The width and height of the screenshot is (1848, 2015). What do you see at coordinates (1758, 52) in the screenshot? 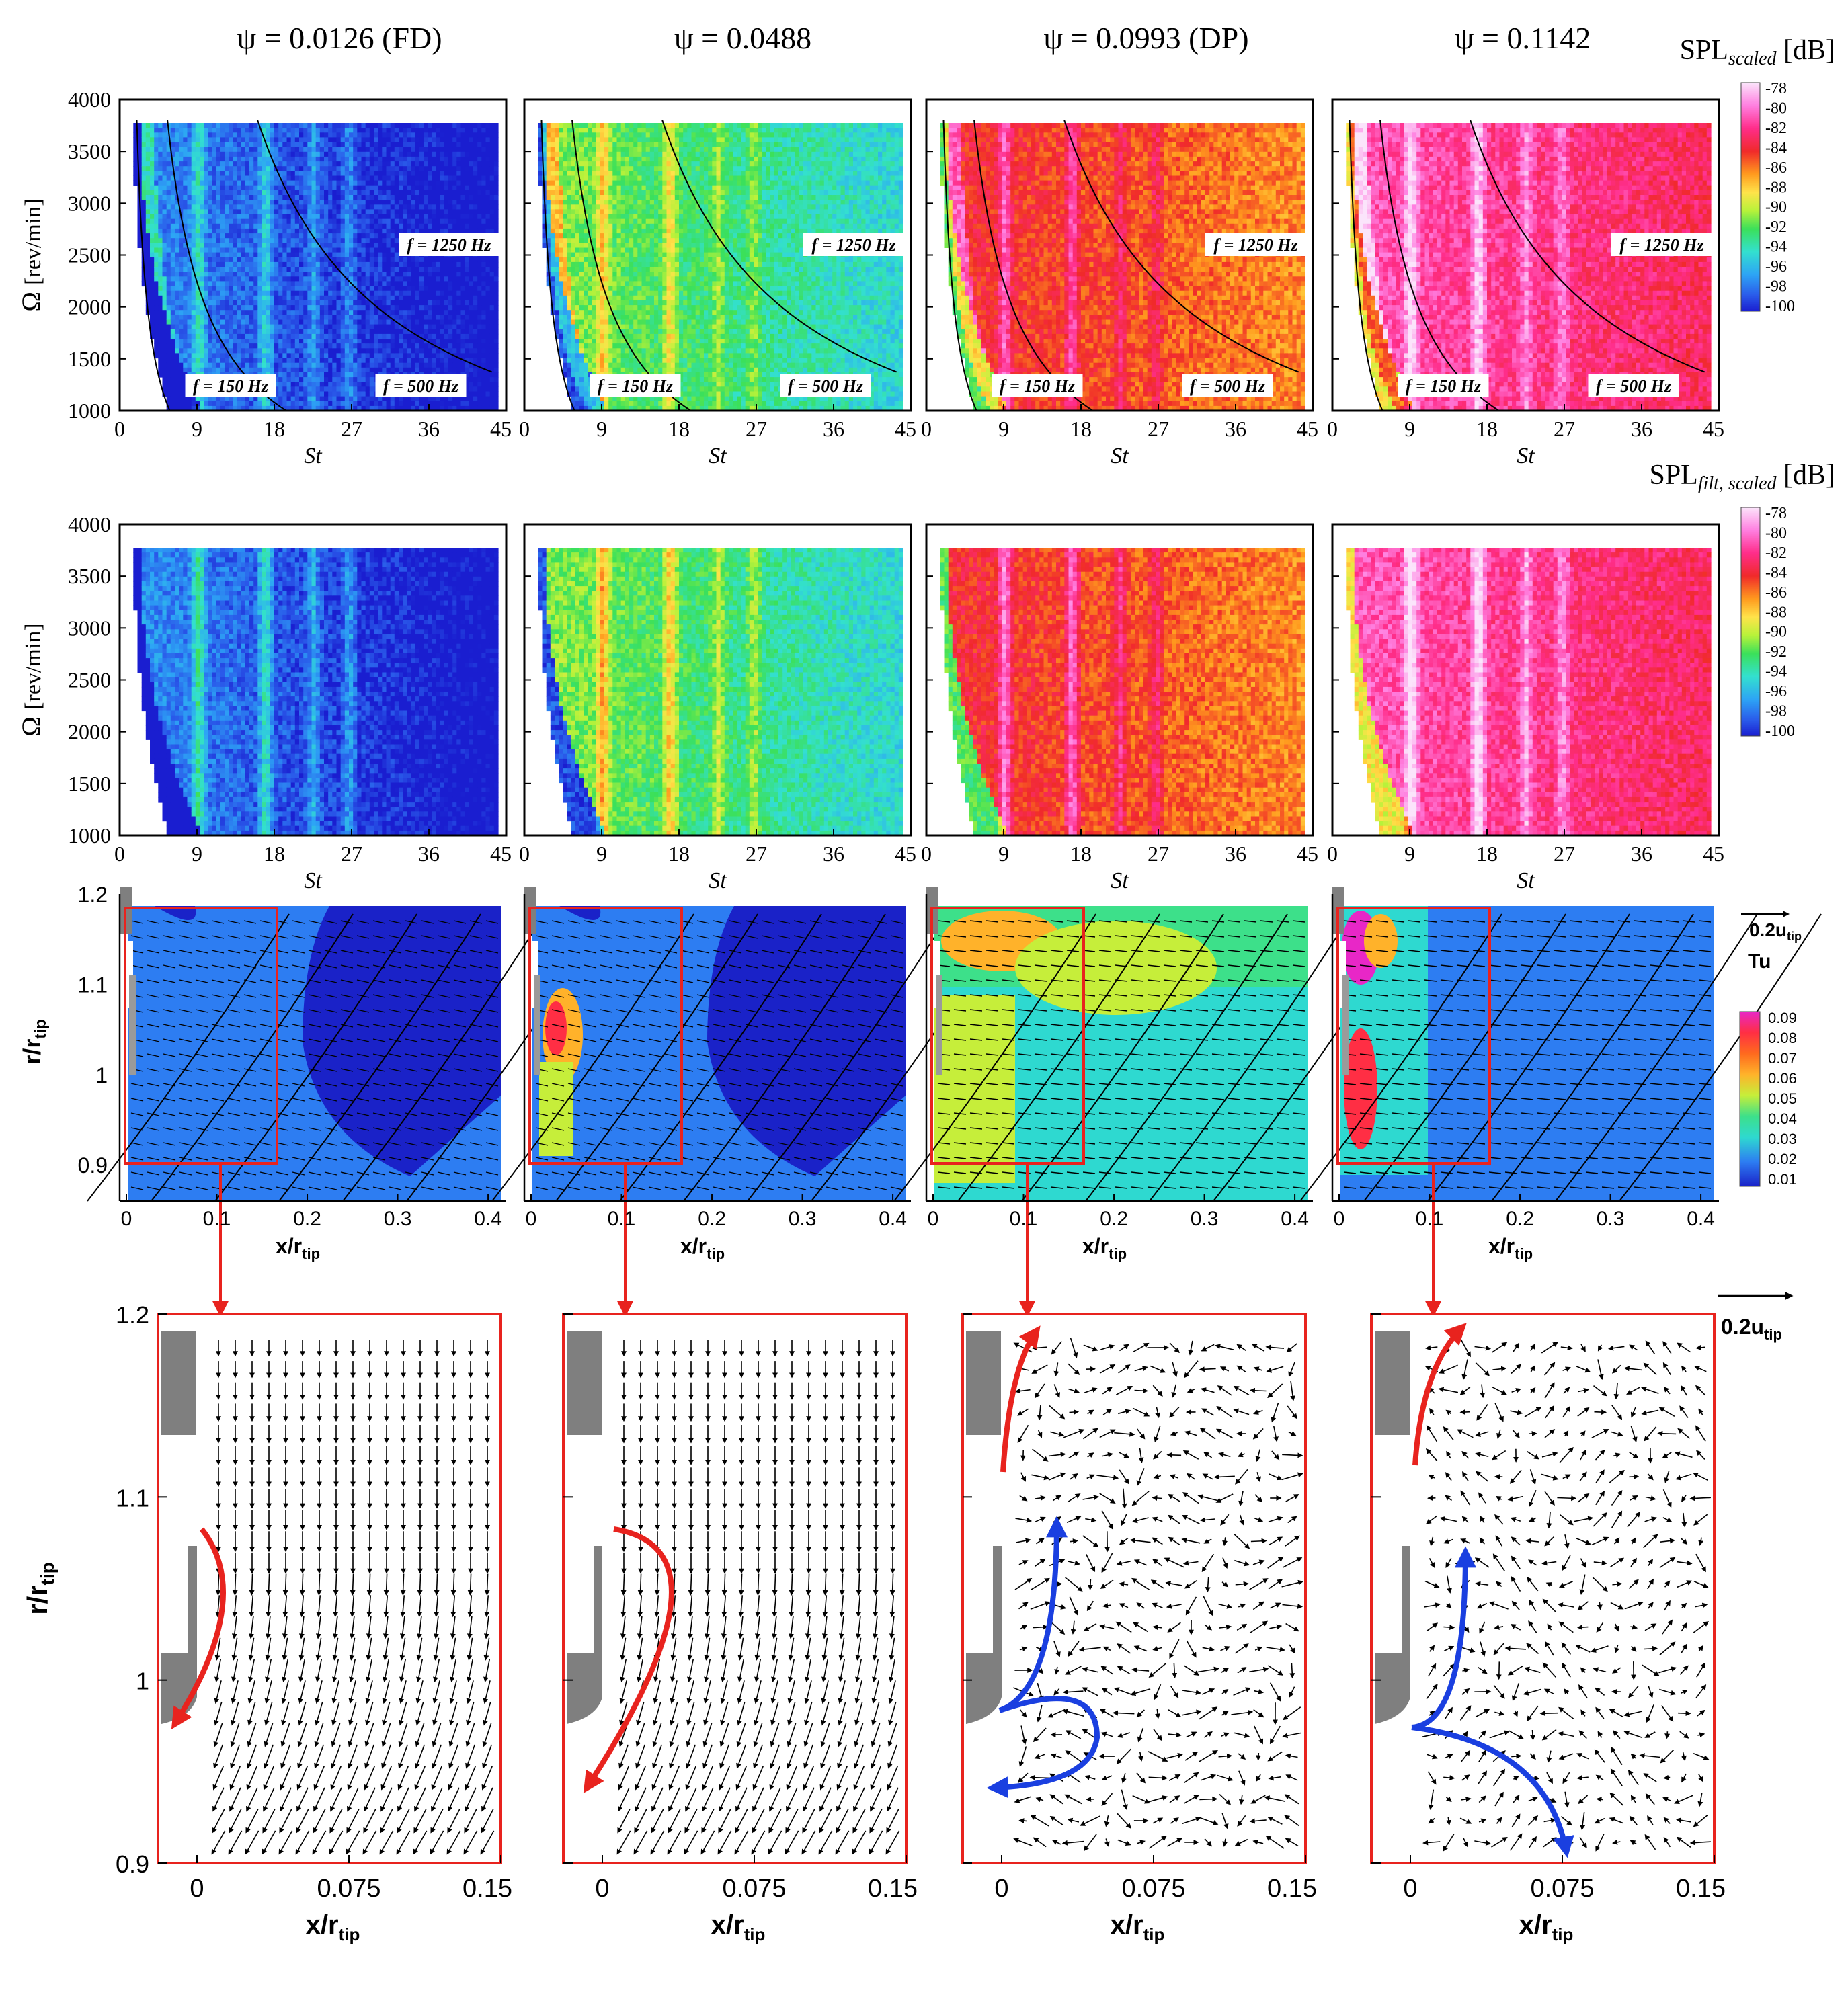
I see `colorbar-title: SPLscaled [dB]` at bounding box center [1758, 52].